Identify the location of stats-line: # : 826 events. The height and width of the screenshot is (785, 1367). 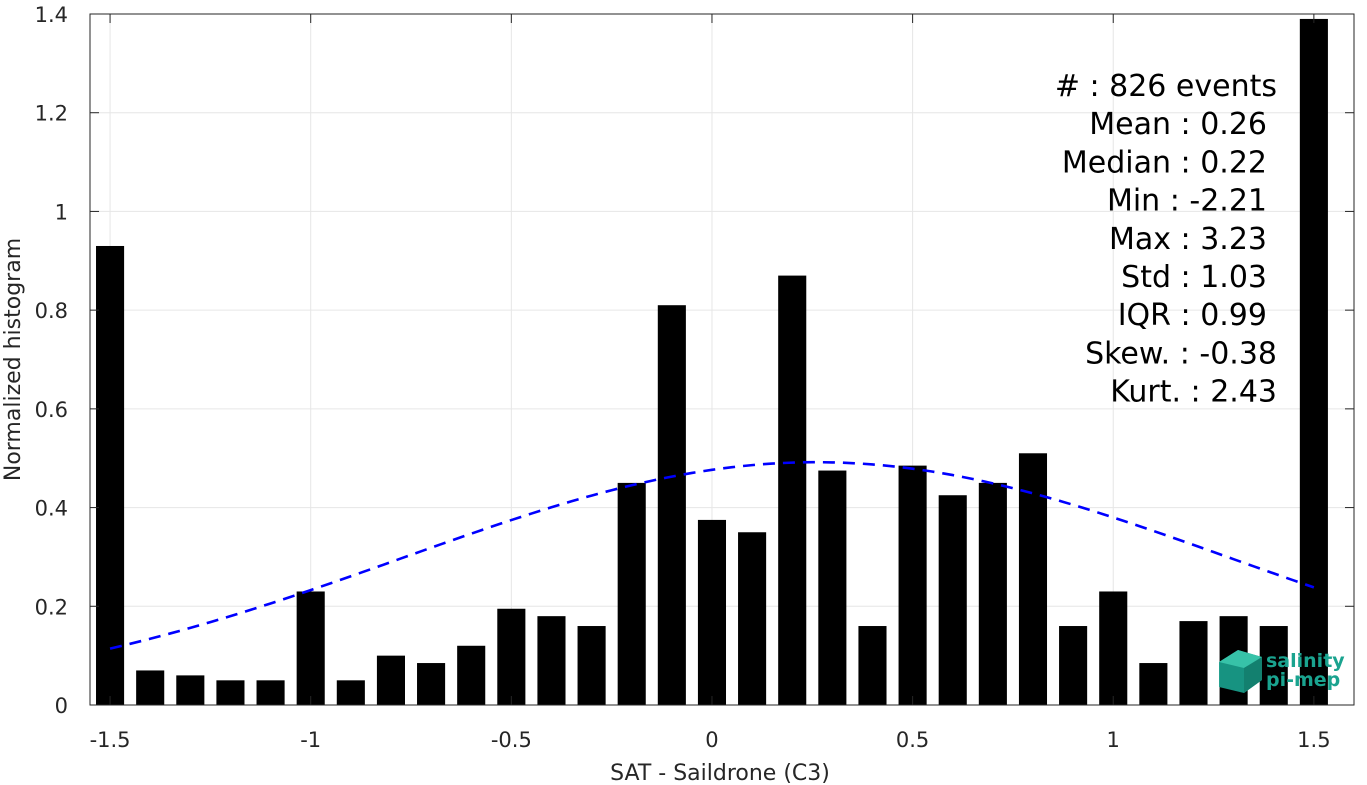
(1166, 86).